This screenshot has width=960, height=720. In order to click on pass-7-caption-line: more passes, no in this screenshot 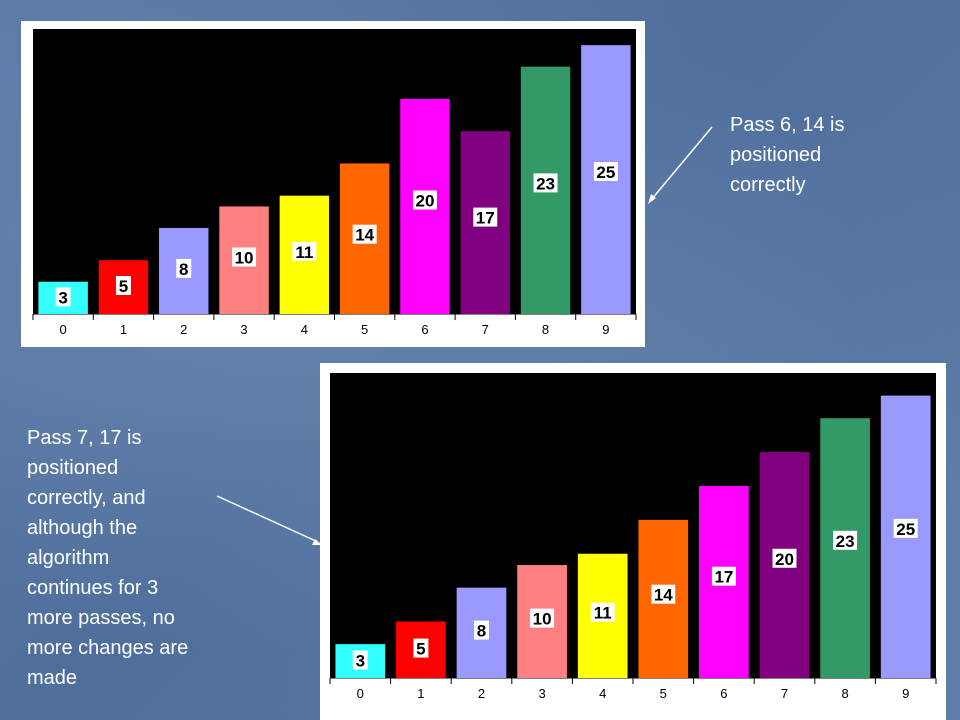, I will do `click(101, 618)`.